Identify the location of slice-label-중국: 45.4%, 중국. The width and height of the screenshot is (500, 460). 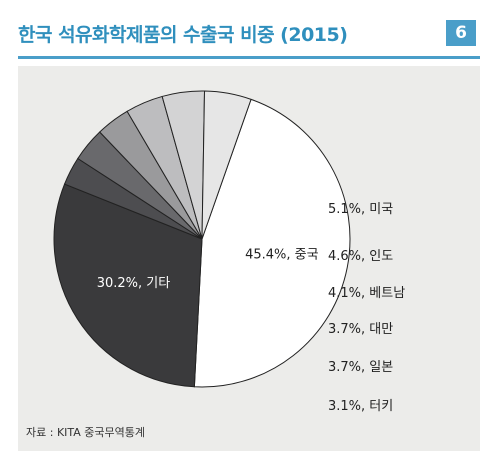
(282, 255).